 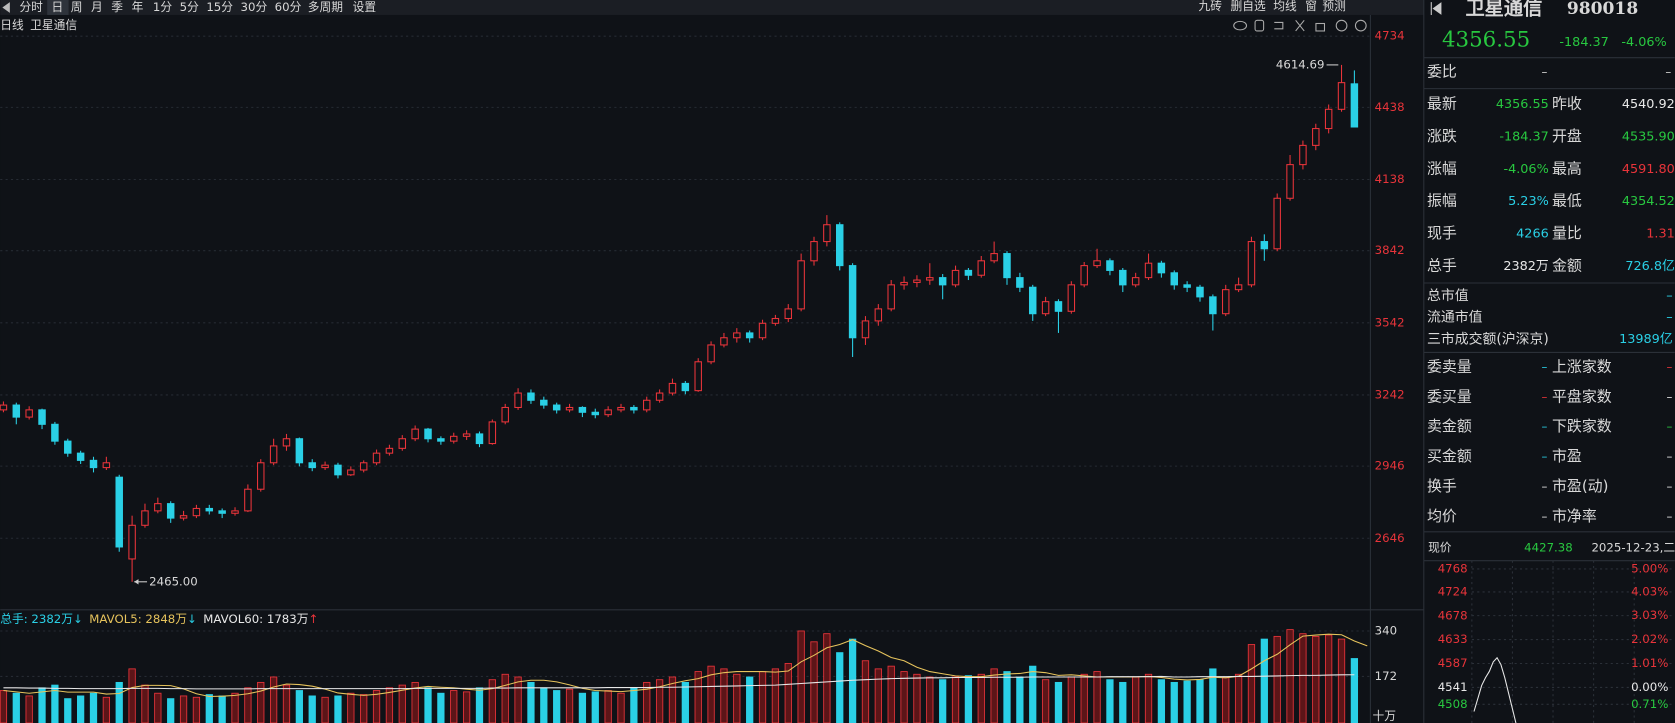 What do you see at coordinates (1248, 6) in the screenshot?
I see `tool-button: 删自选` at bounding box center [1248, 6].